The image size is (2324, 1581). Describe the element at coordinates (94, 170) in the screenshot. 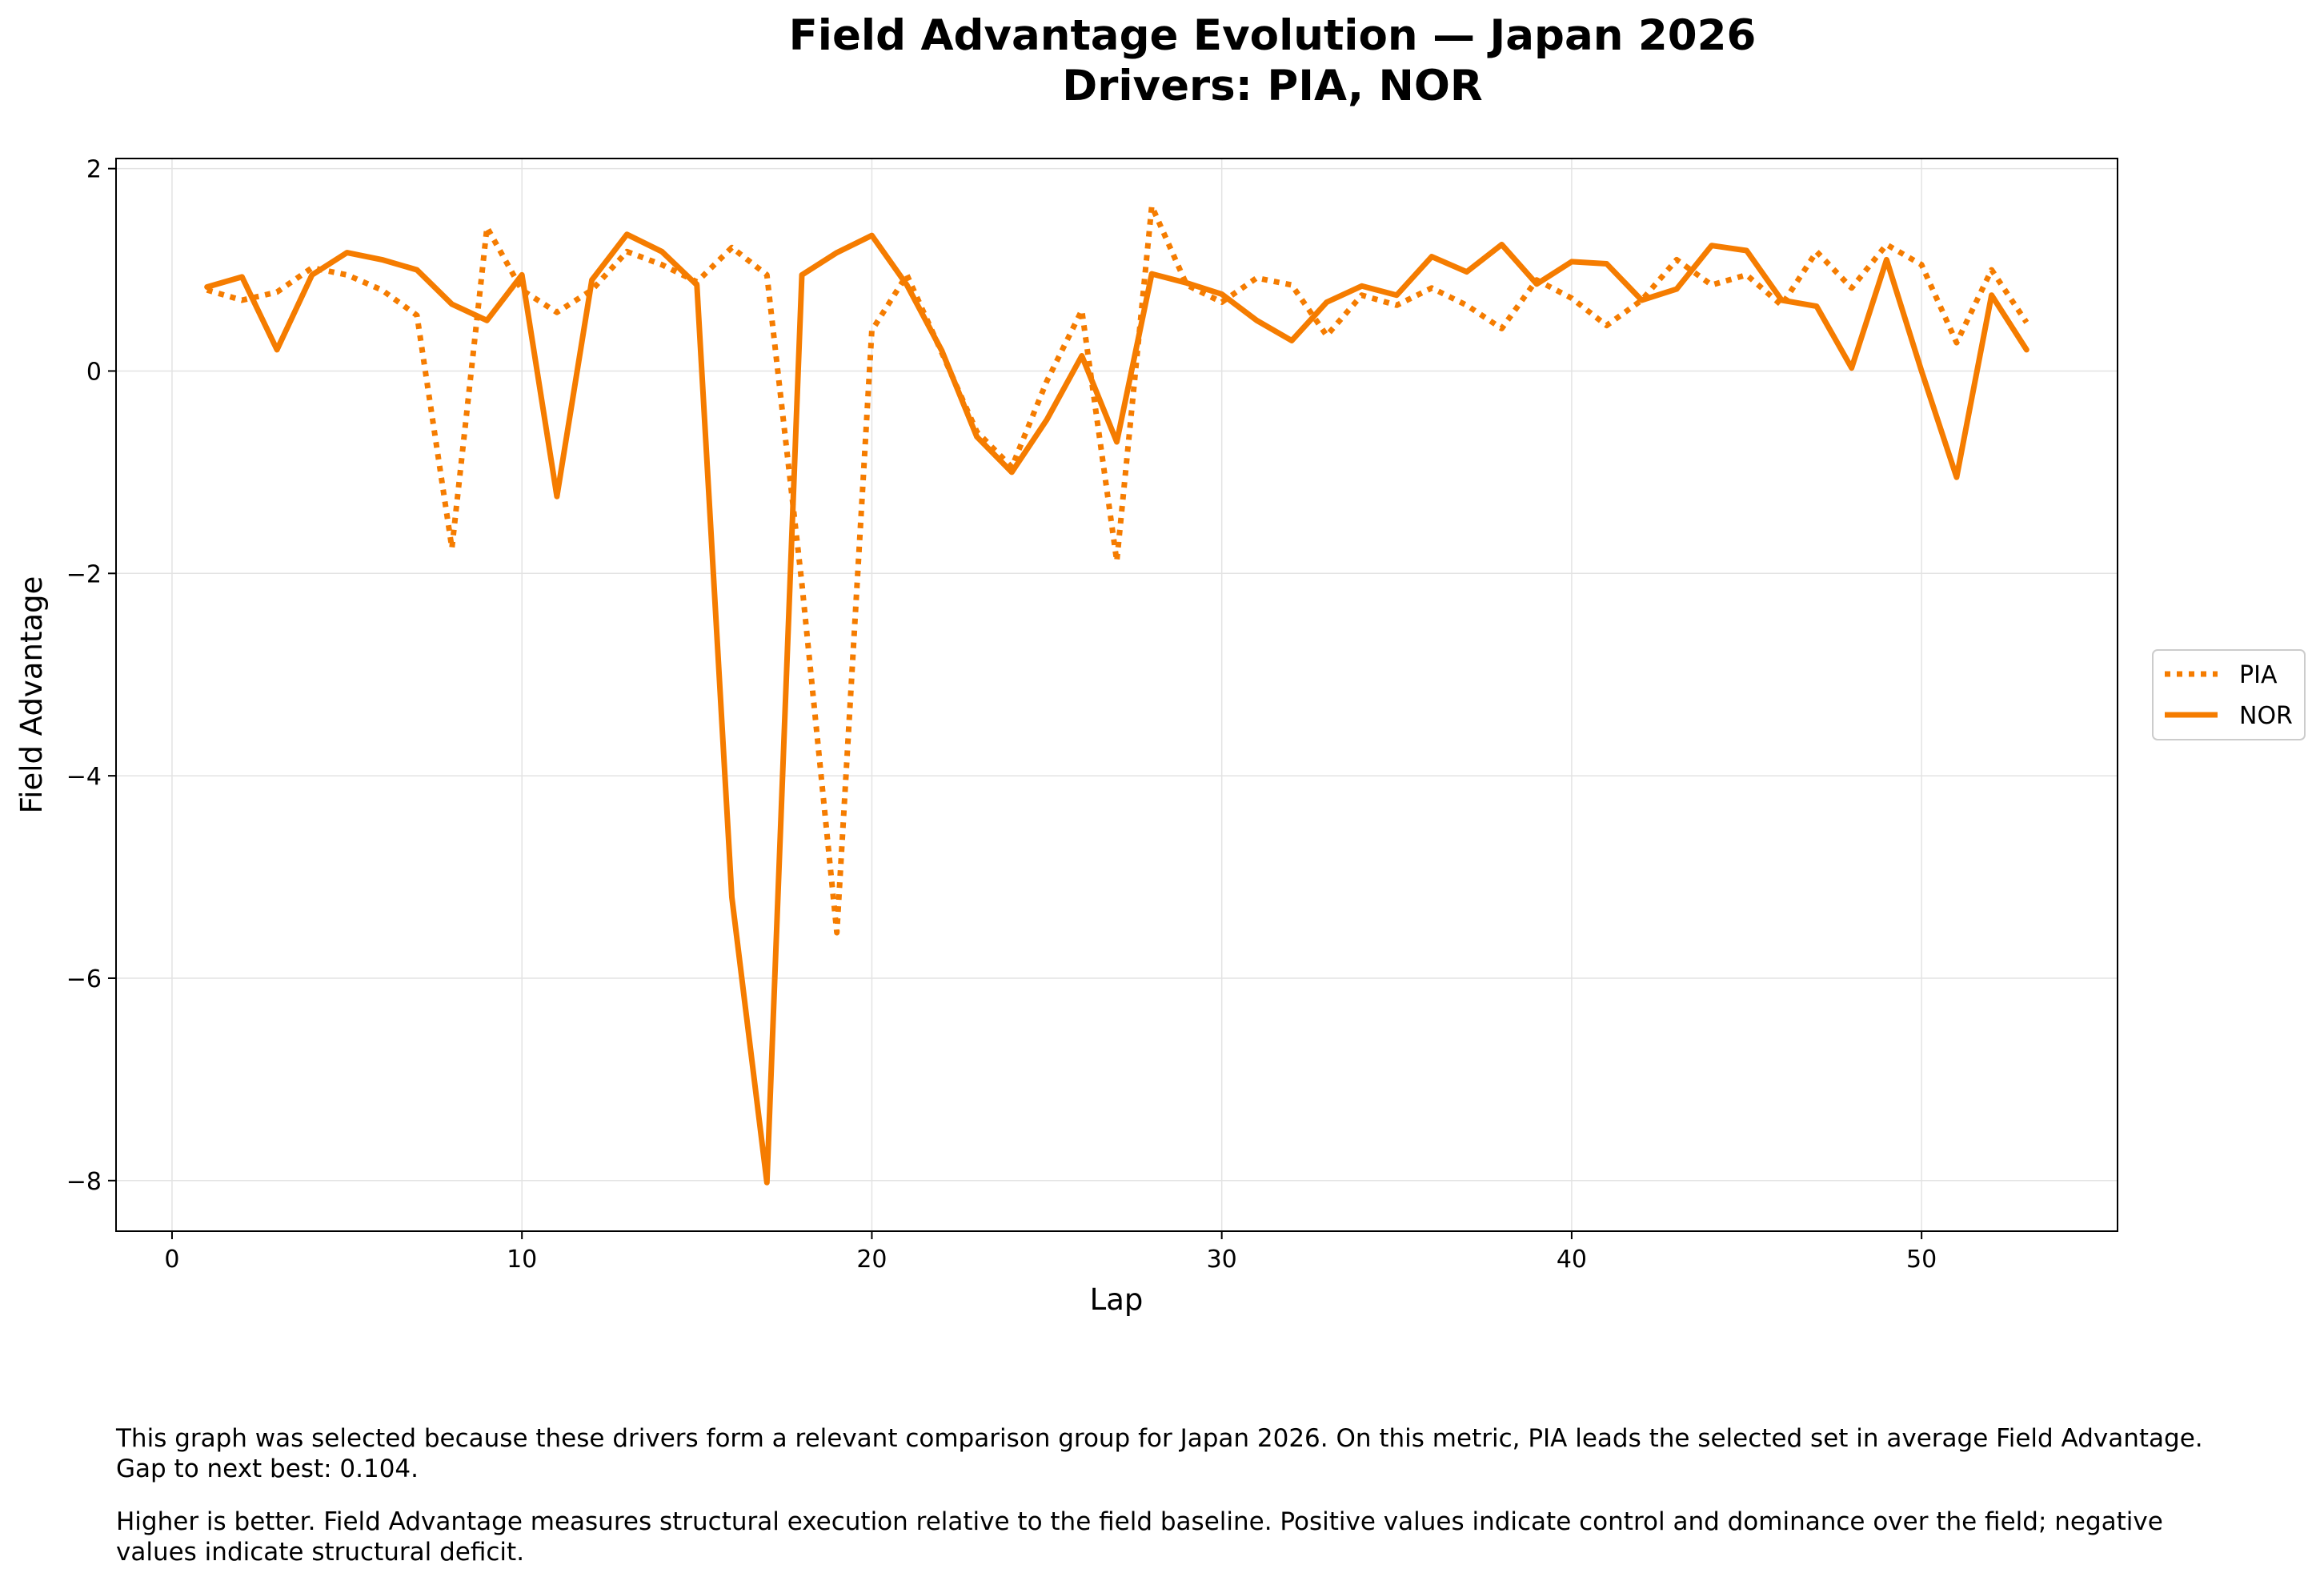

I see `y-tick-label: 2` at that location.